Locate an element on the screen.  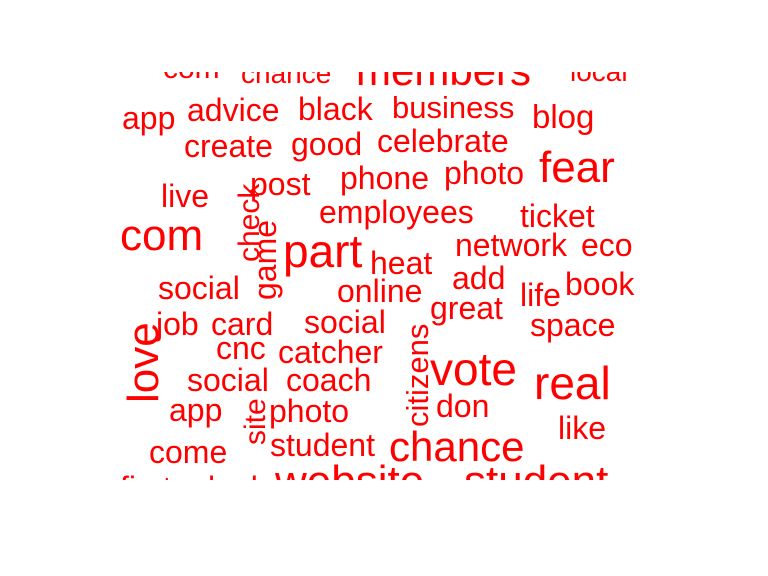
word: black is located at coordinates (335, 109).